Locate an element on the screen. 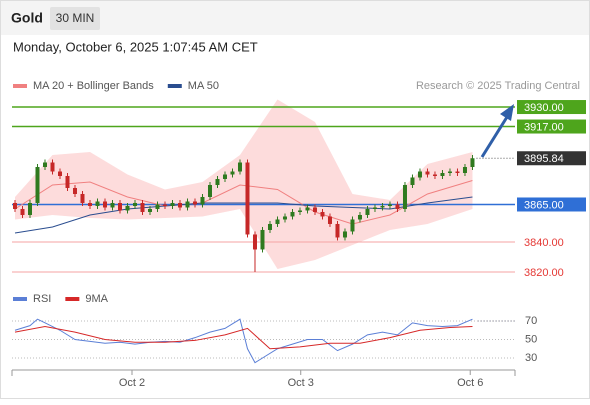  x-tick-label: Oct 6 is located at coordinates (470, 383).